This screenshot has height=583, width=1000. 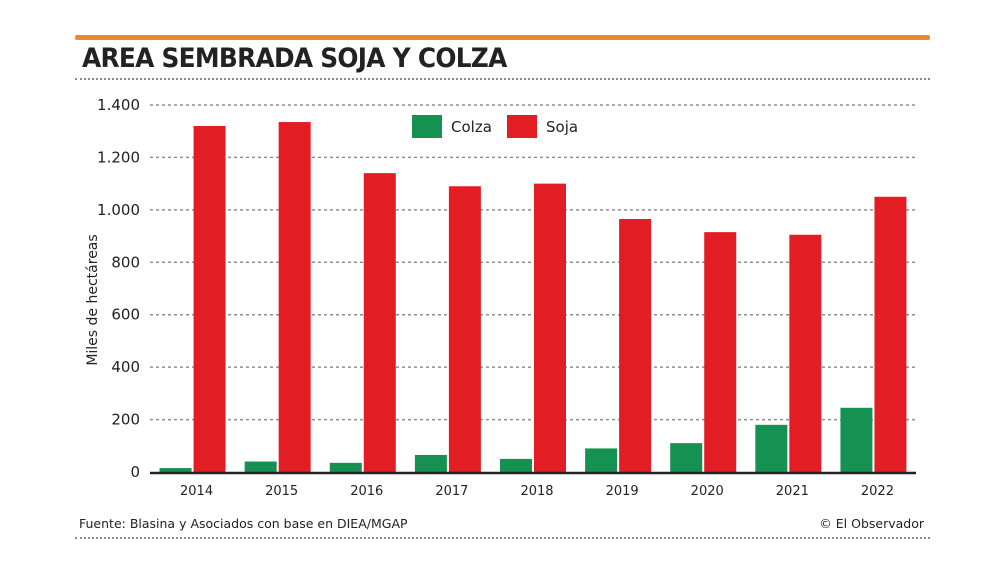 What do you see at coordinates (856, 439) in the screenshot?
I see `colza-bar-2022` at bounding box center [856, 439].